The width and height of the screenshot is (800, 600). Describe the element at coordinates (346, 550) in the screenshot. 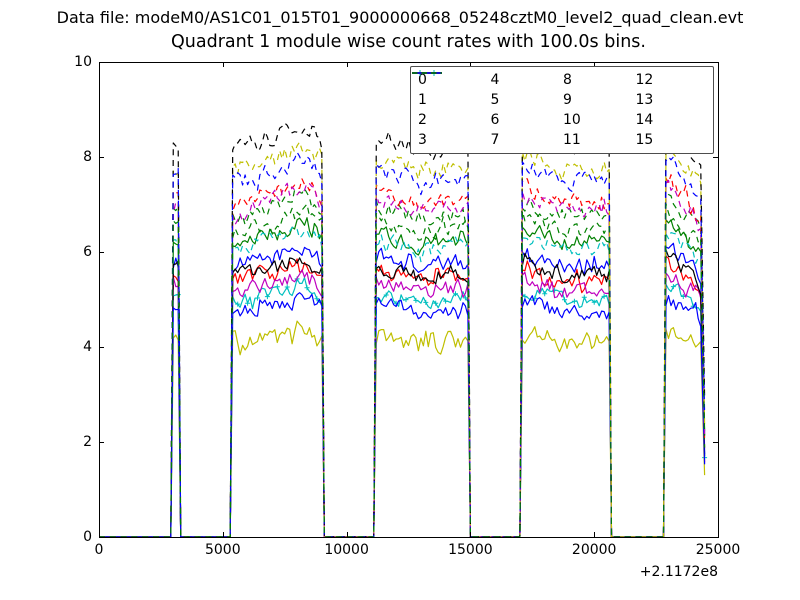

I see `x-tick-label: 10000` at that location.